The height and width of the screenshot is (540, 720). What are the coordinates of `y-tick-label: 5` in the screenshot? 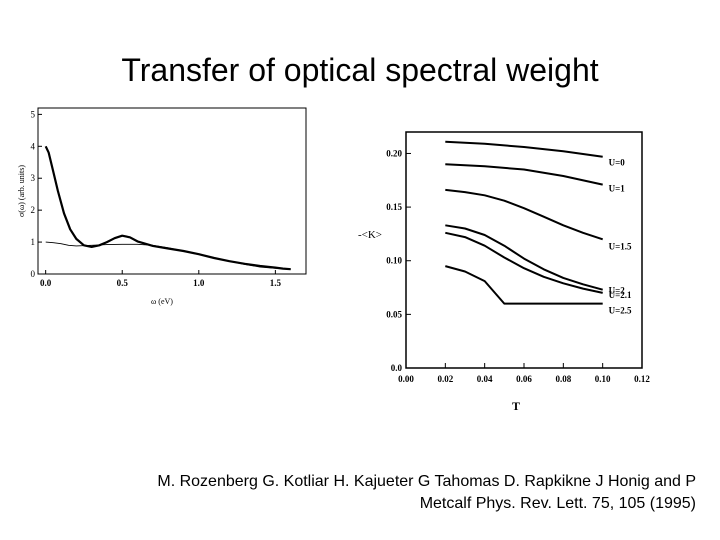 It's located at (33, 114).